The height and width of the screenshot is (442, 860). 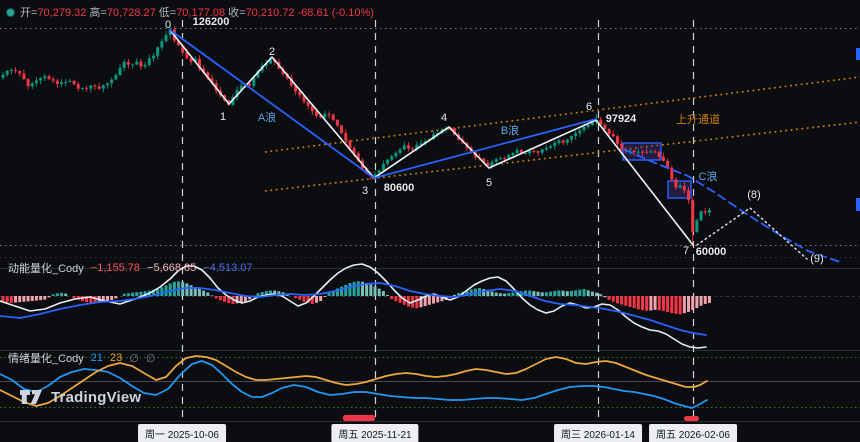 I want to click on tradingview-logo-text: TradingView, so click(x=96, y=397).